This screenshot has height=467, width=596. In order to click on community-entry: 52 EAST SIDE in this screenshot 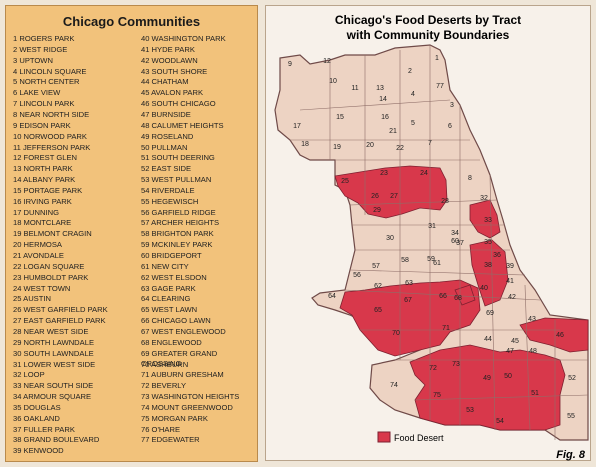, I will do `click(166, 169)`.